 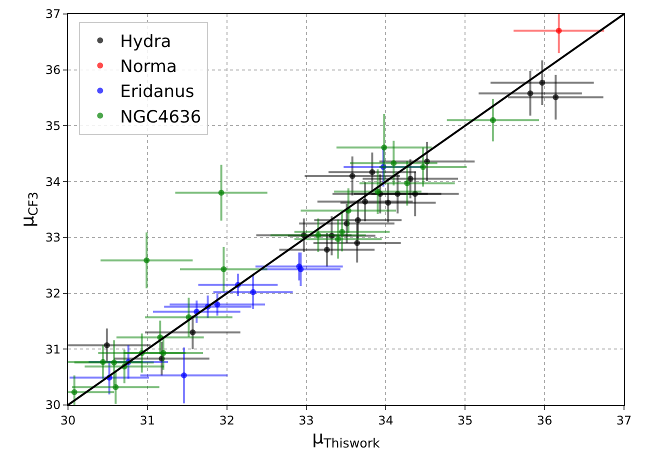 I want to click on y-tick-label: 35, so click(x=53, y=125).